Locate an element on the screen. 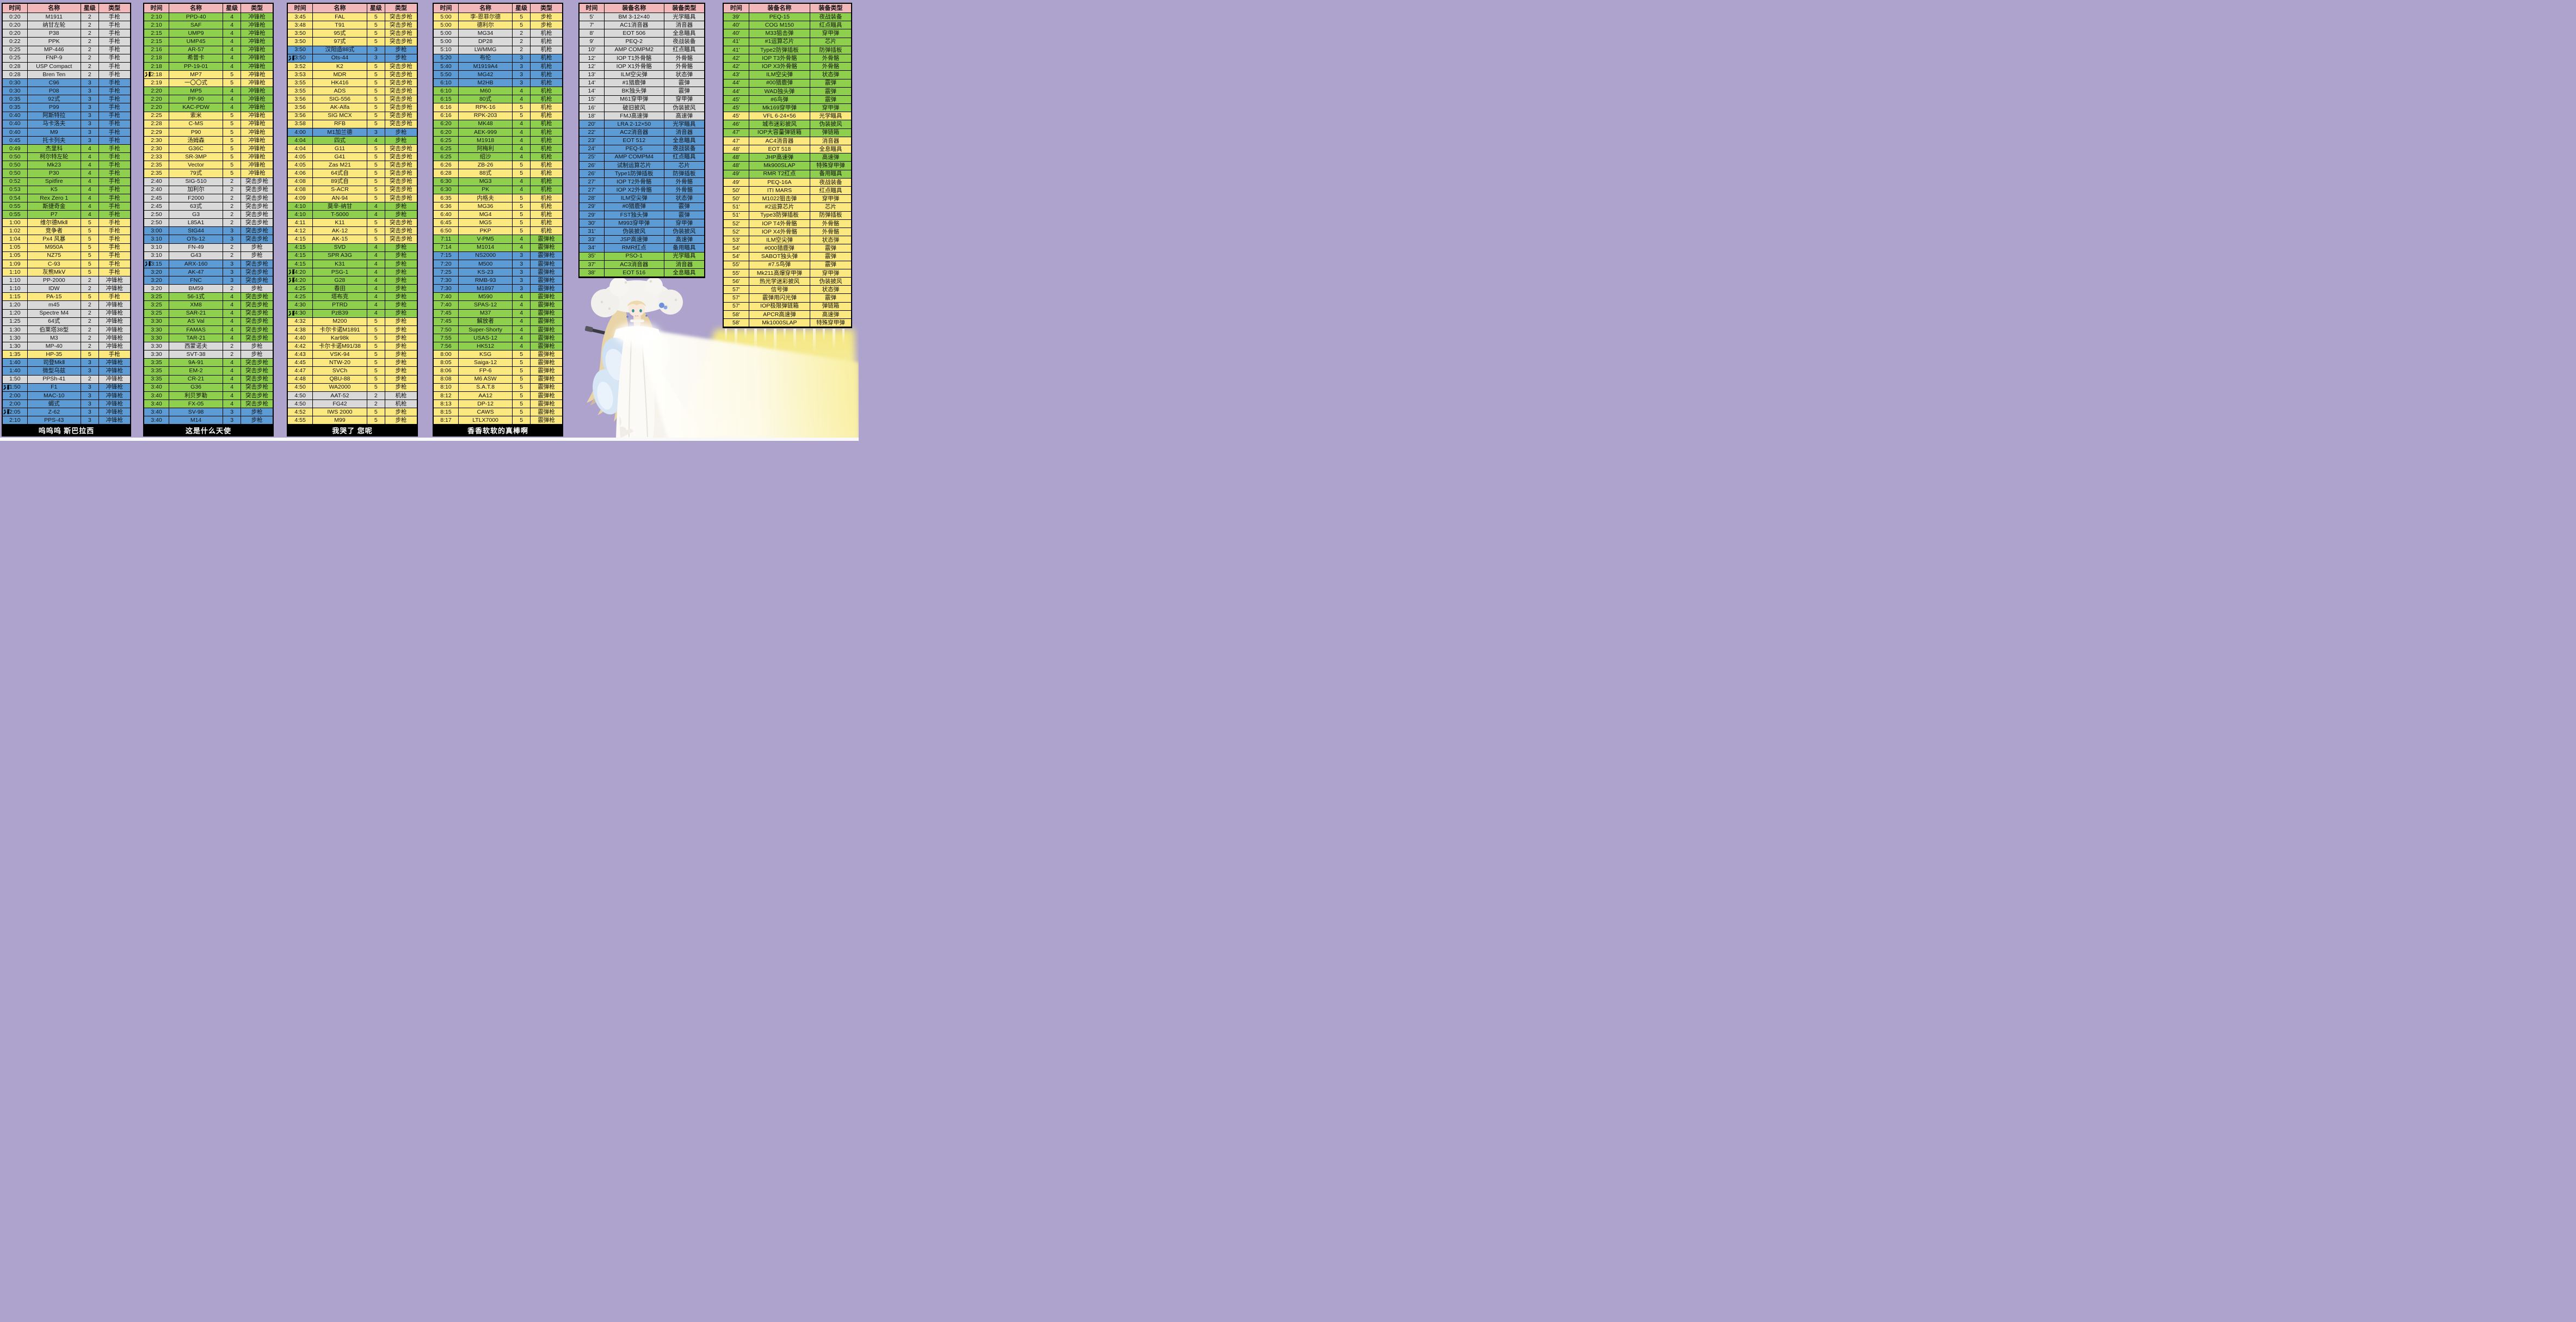 This screenshot has width=2576, height=1322. name-cell: 莫辛-纳甘 is located at coordinates (340, 206).